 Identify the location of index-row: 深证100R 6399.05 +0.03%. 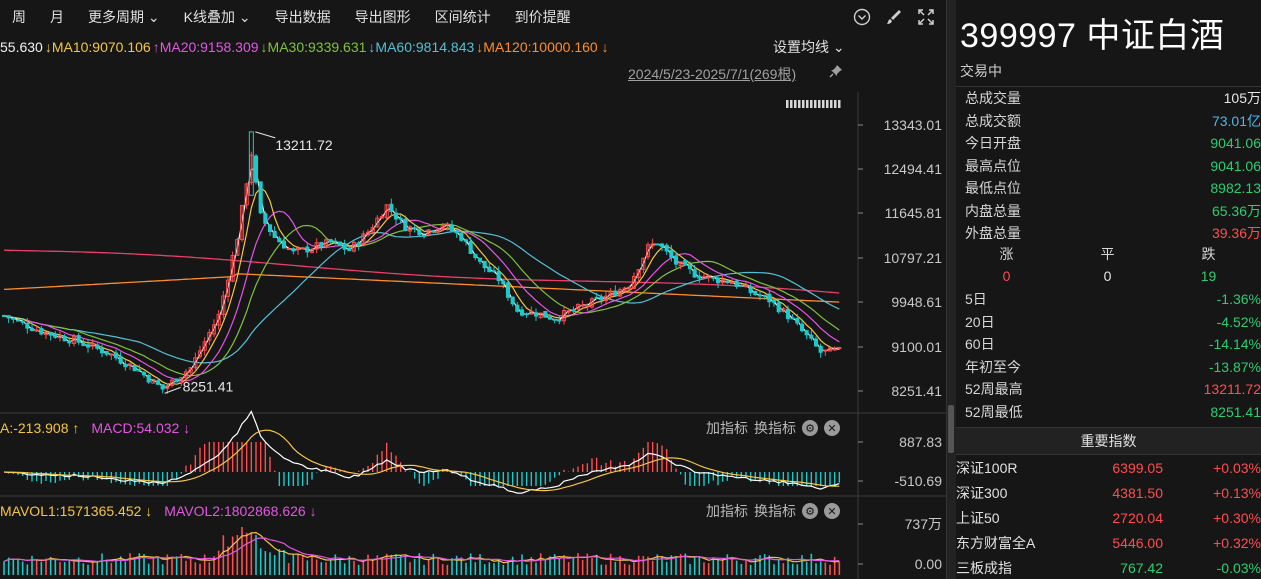
(1108, 467).